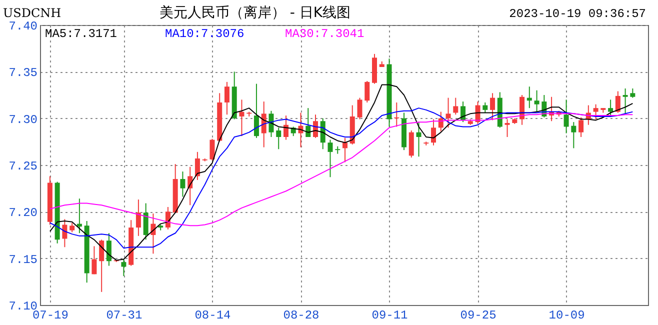 This screenshot has width=658, height=325. Describe the element at coordinates (23, 167) in the screenshot. I see `y-tick-label: 7.25` at that location.